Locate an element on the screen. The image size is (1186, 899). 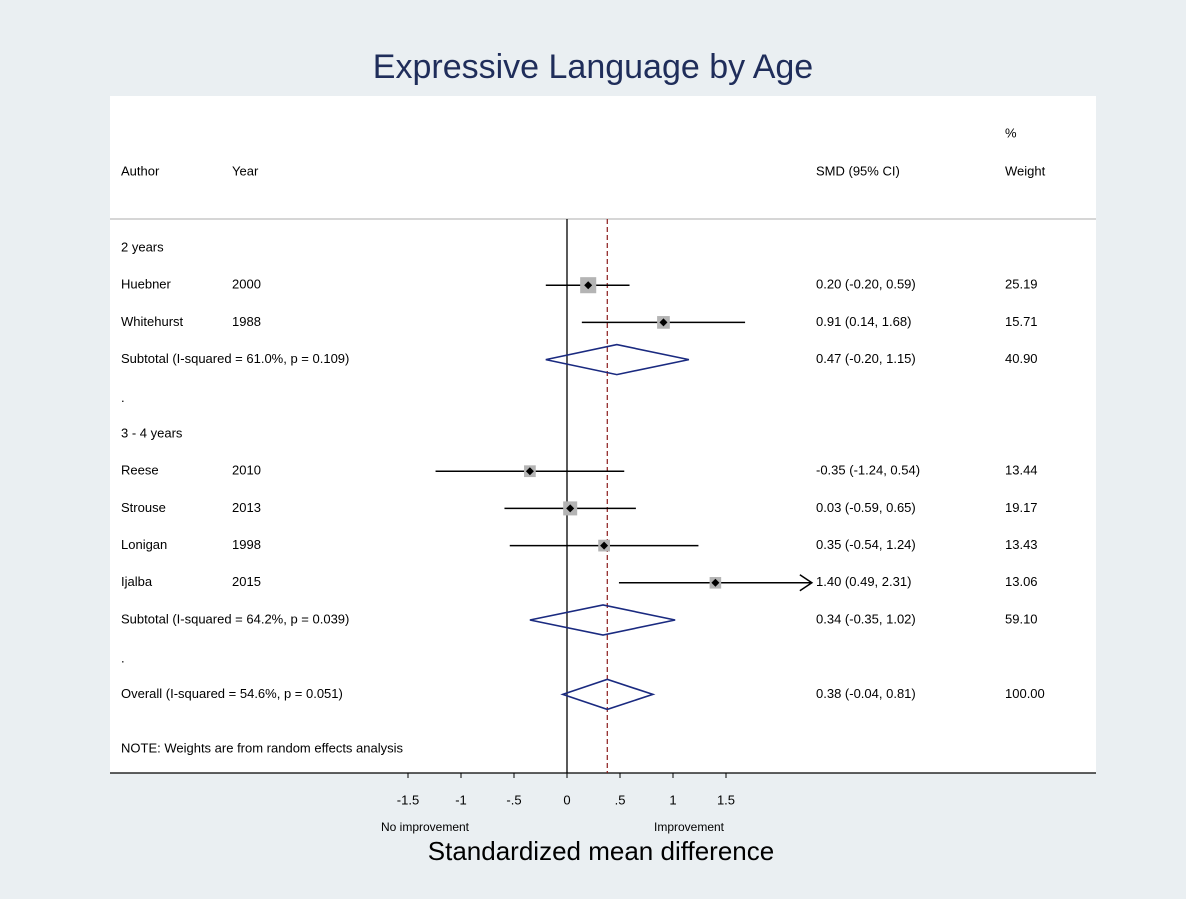
weight-label: 13.44 is located at coordinates (1021, 470).